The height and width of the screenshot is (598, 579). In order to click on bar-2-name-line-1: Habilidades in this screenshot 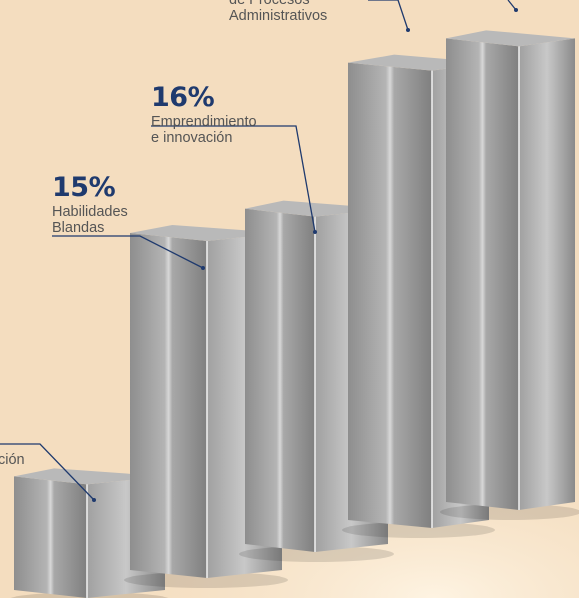, I will do `click(90, 212)`.